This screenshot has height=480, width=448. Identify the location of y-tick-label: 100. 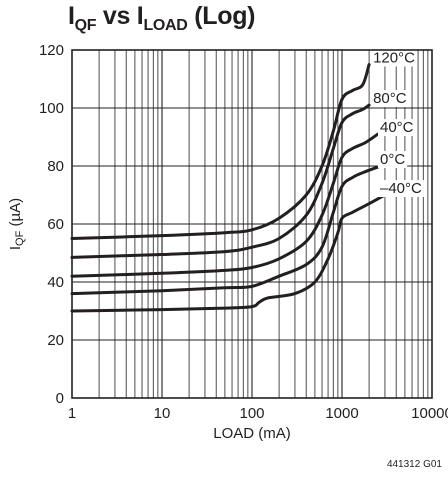
(51, 108).